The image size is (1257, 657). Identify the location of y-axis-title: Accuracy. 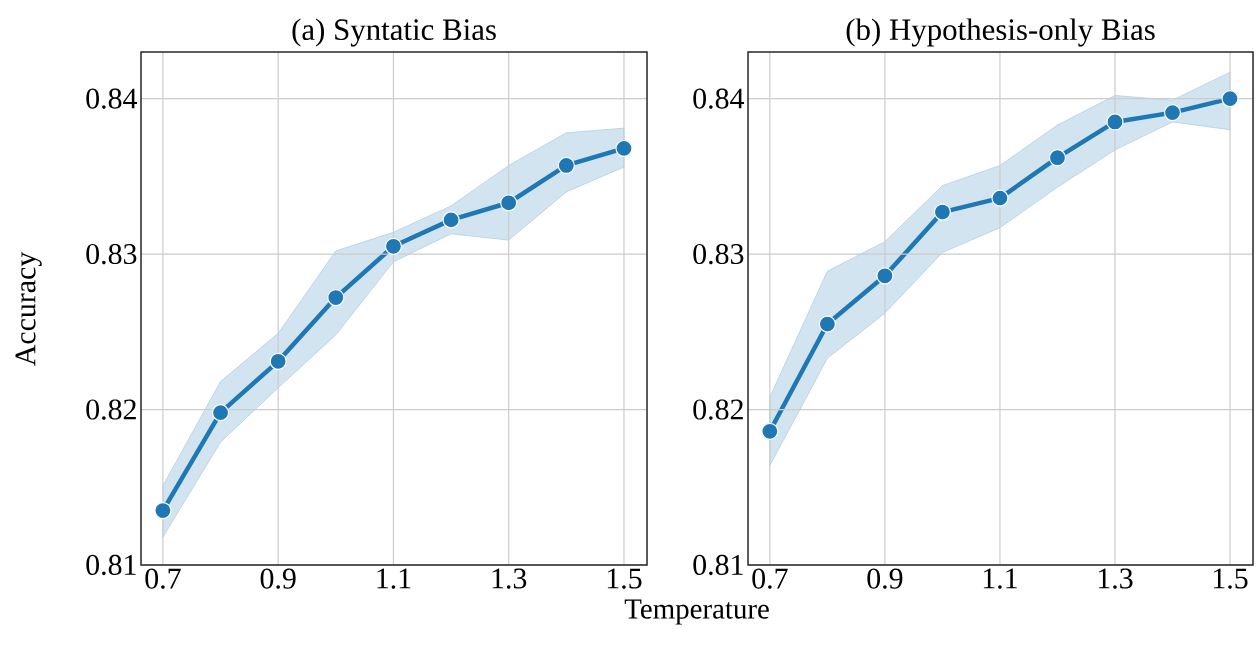
(28, 308).